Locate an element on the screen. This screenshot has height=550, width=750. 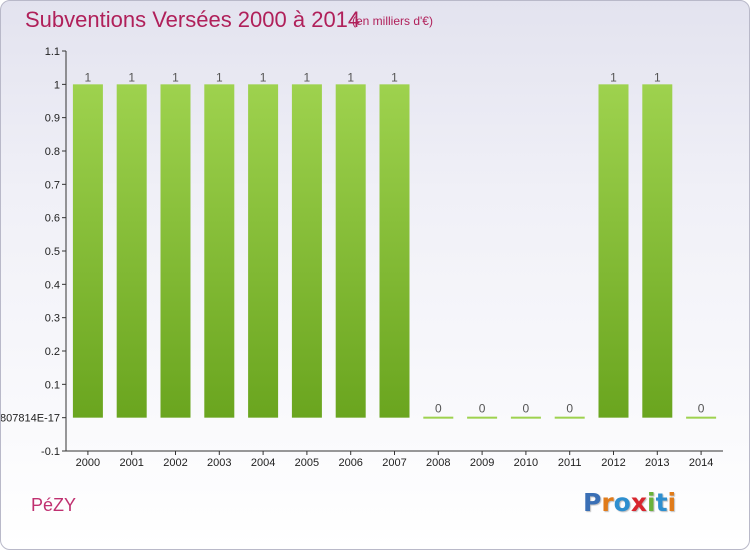
x-tick-label: 2008 is located at coordinates (438, 463).